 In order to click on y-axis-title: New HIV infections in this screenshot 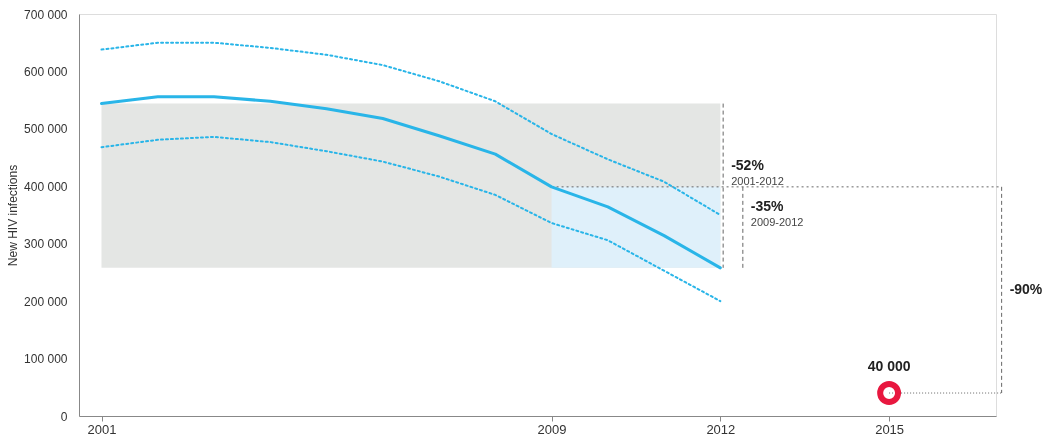, I will do `click(13, 215)`.